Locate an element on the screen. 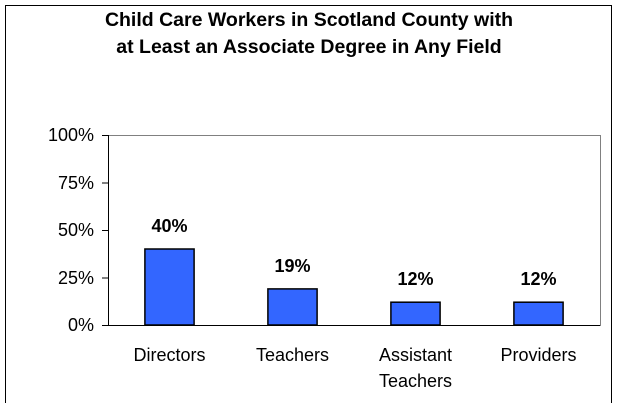 The width and height of the screenshot is (618, 403). y-tick-label: 0% is located at coordinates (80, 325).